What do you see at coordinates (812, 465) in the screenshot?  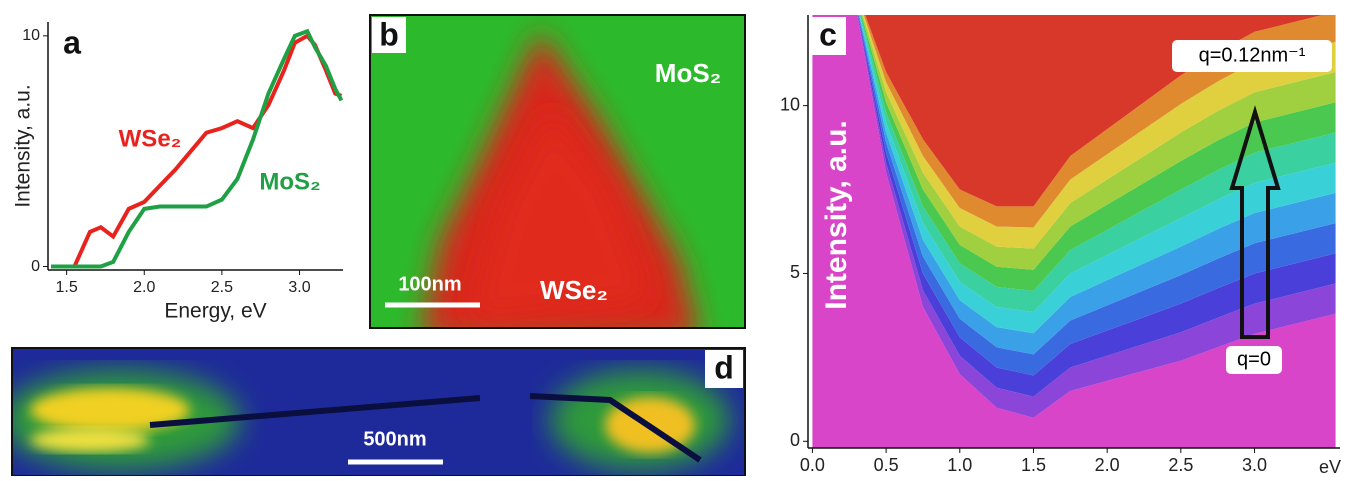 I see `x-tick-label: 0.0` at bounding box center [812, 465].